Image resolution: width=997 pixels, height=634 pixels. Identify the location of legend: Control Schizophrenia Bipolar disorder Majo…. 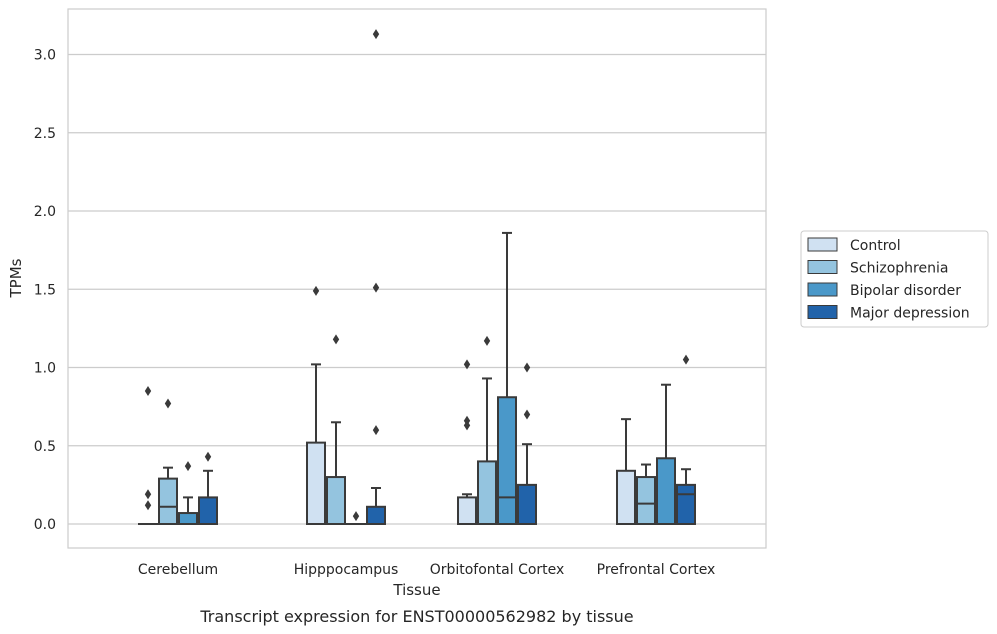
(894, 279).